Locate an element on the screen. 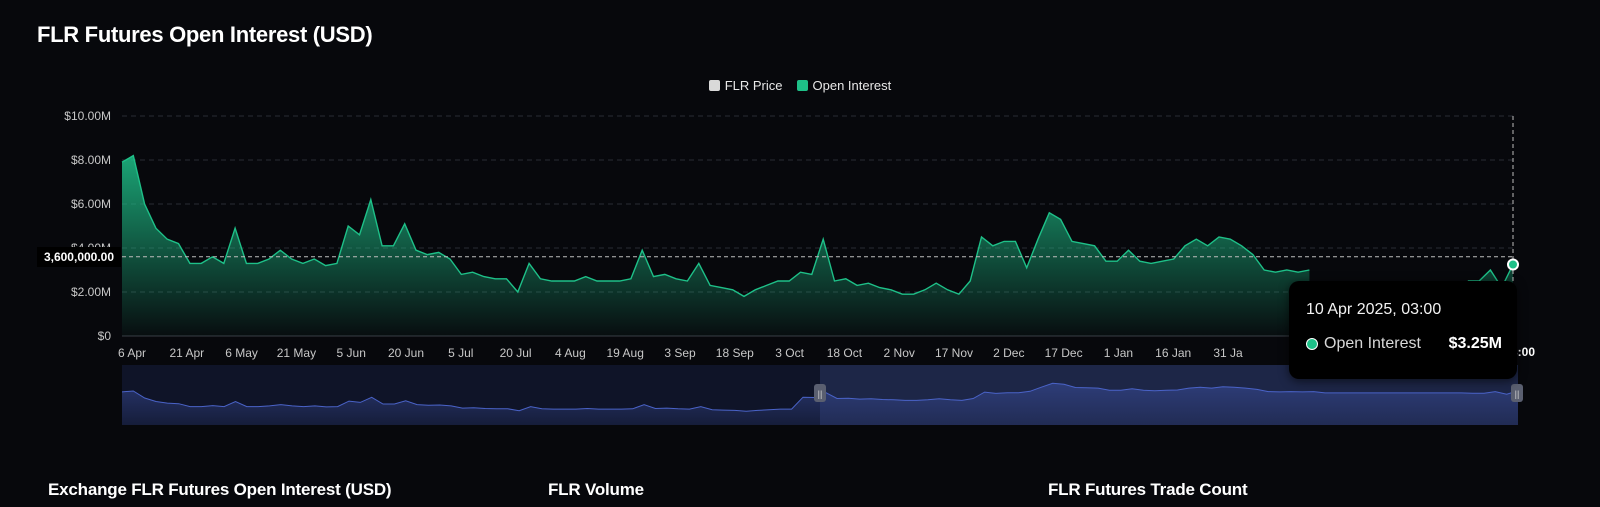 The height and width of the screenshot is (507, 1600). crosshair-y-label-box is located at coordinates (79, 257).